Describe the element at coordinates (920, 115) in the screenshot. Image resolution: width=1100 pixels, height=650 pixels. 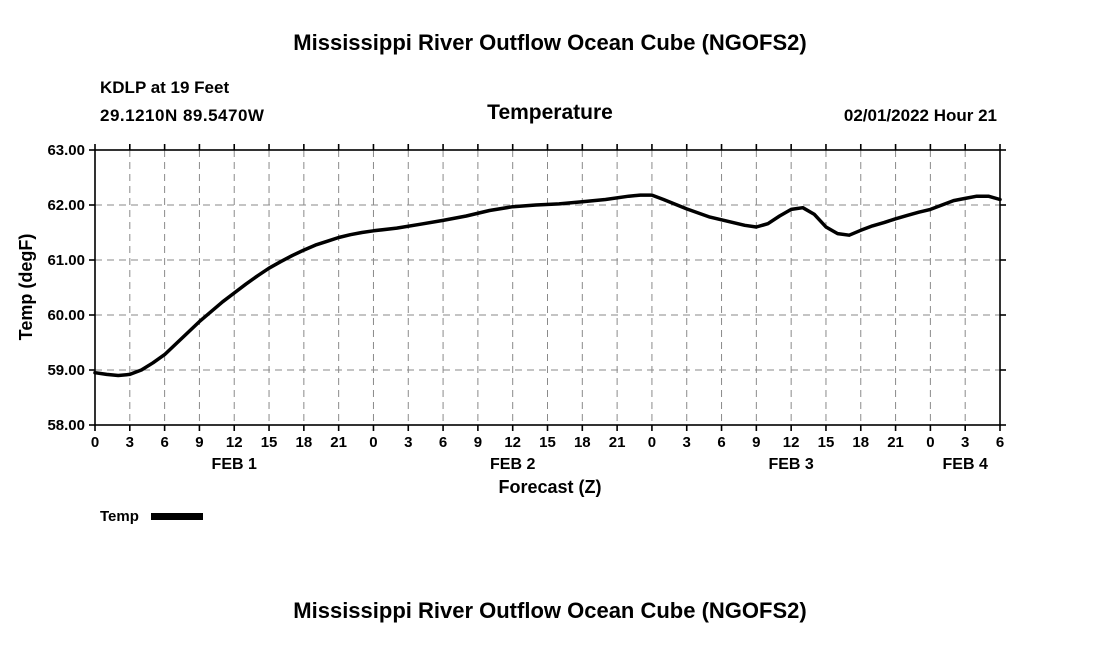
I see `model-run-time: 02/01/2022 Hour 21` at that location.